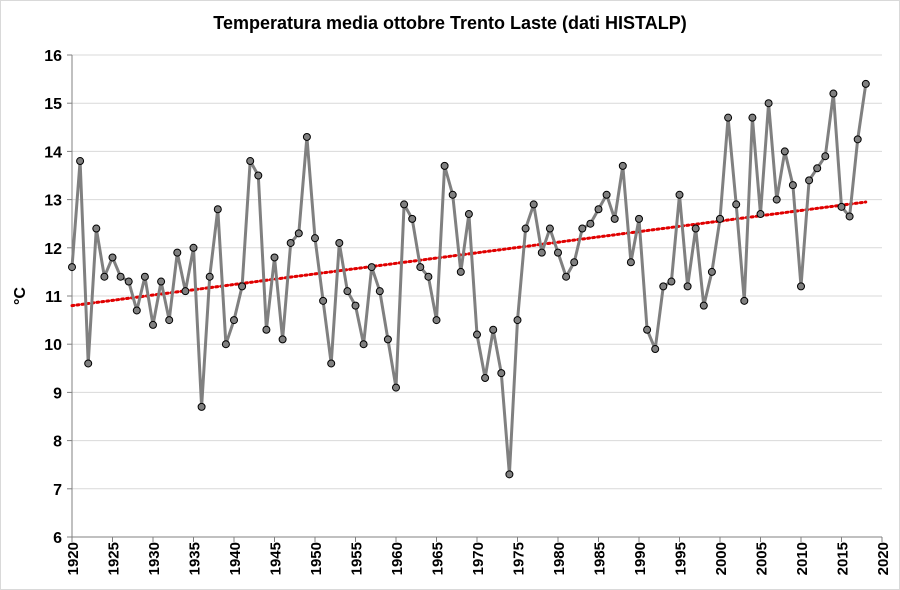 This screenshot has width=900, height=590. What do you see at coordinates (762, 558) in the screenshot?
I see `x-tick-label: 2005` at bounding box center [762, 558].